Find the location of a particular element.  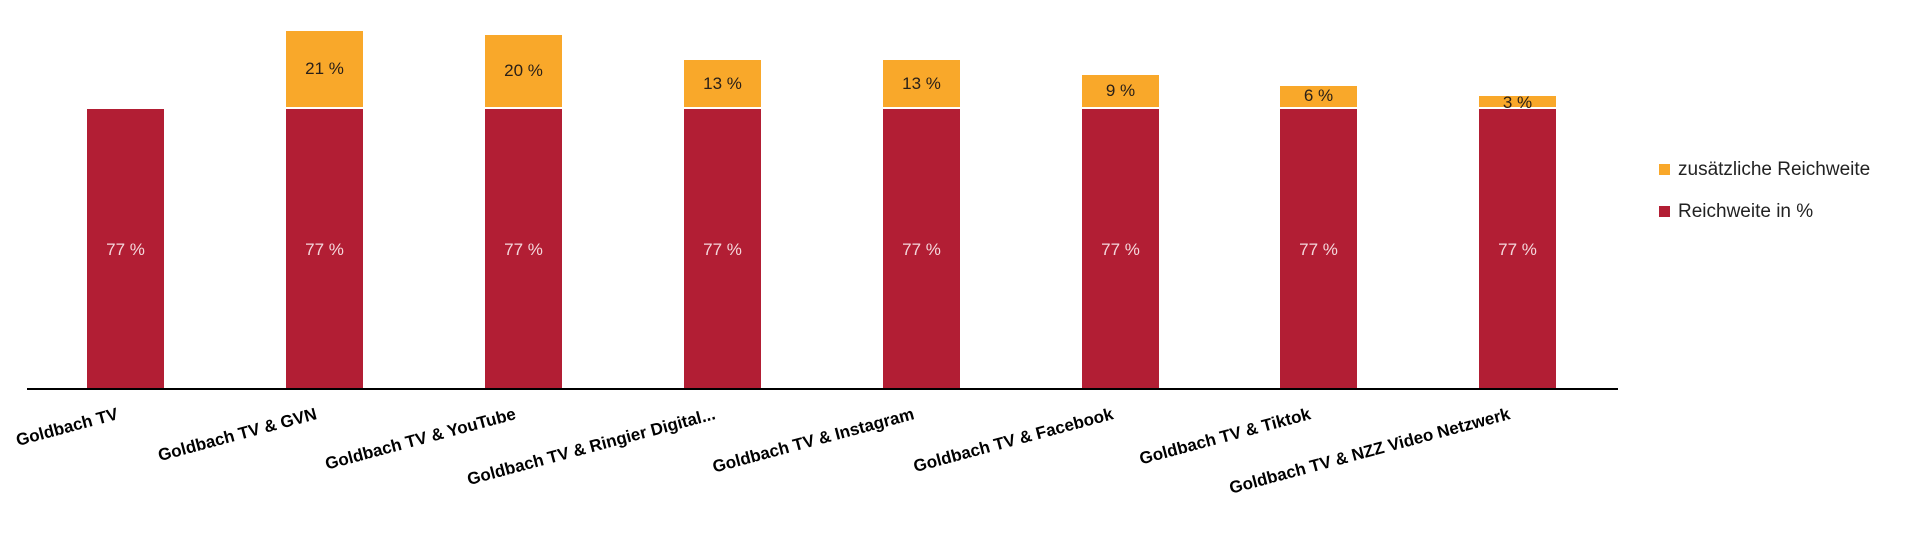

x-axis-label: Goldbach TV is located at coordinates (66, 427).